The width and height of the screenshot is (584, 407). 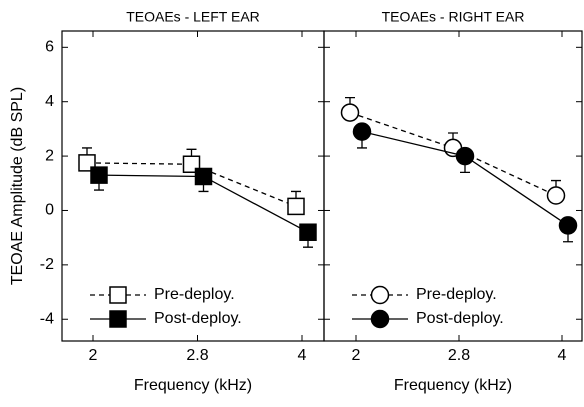 What do you see at coordinates (465, 178) in the screenshot?
I see `series-line` at bounding box center [465, 178].